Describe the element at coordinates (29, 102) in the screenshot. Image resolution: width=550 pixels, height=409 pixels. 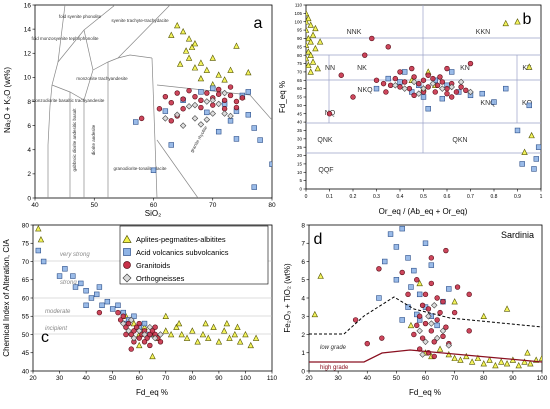
I see `panel-a-y-ticks: 0 2 4 6 8 10 12 14 16` at that location.